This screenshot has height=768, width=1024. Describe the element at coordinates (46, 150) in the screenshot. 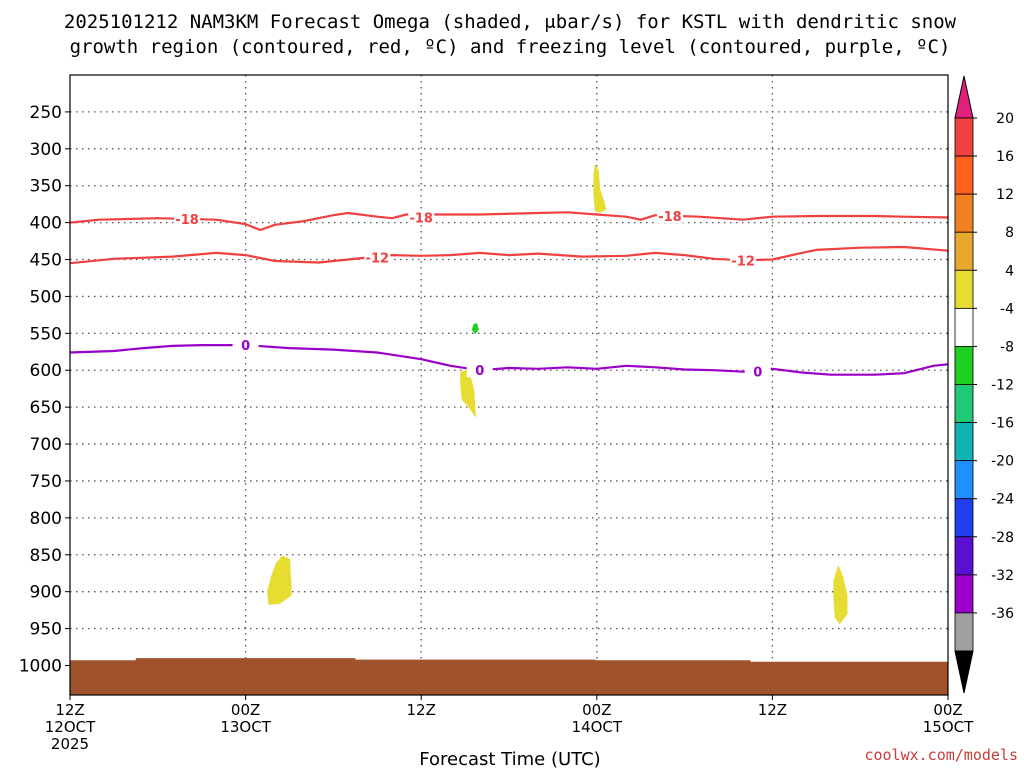

I see `ytick-label-300: 300` at that location.